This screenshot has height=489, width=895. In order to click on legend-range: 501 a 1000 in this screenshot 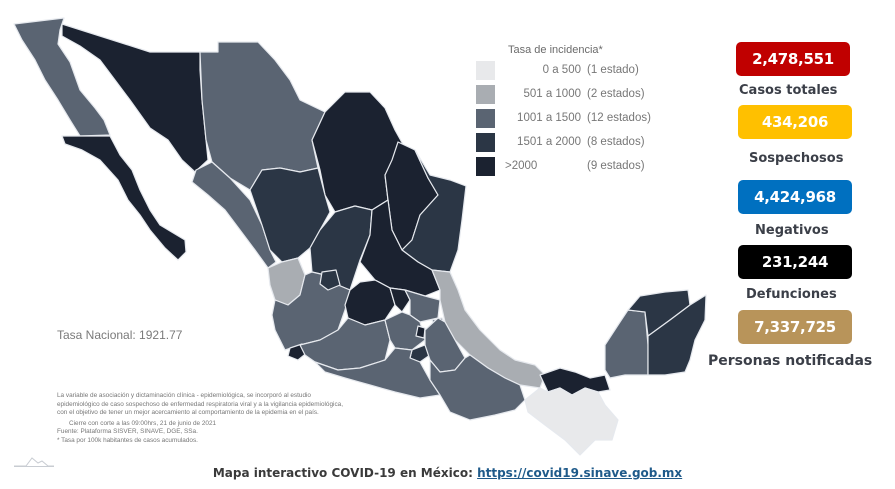, I will do `click(552, 94)`.